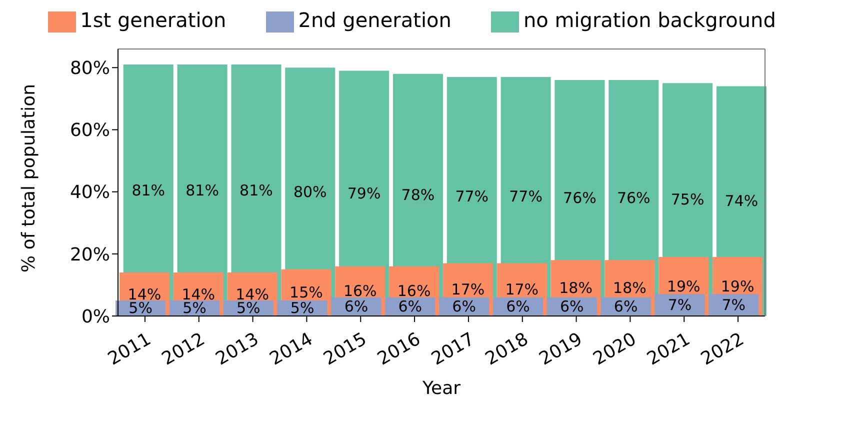  I want to click on legend-label: no migration background, so click(649, 20).